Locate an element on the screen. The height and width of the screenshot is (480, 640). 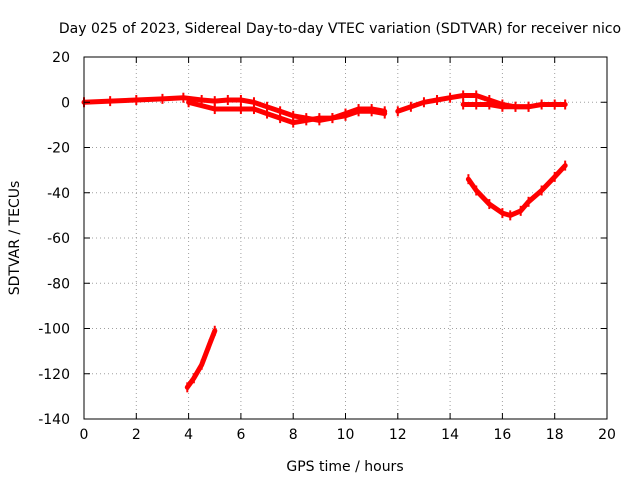
series-lower-band is located at coordinates (287, 112).